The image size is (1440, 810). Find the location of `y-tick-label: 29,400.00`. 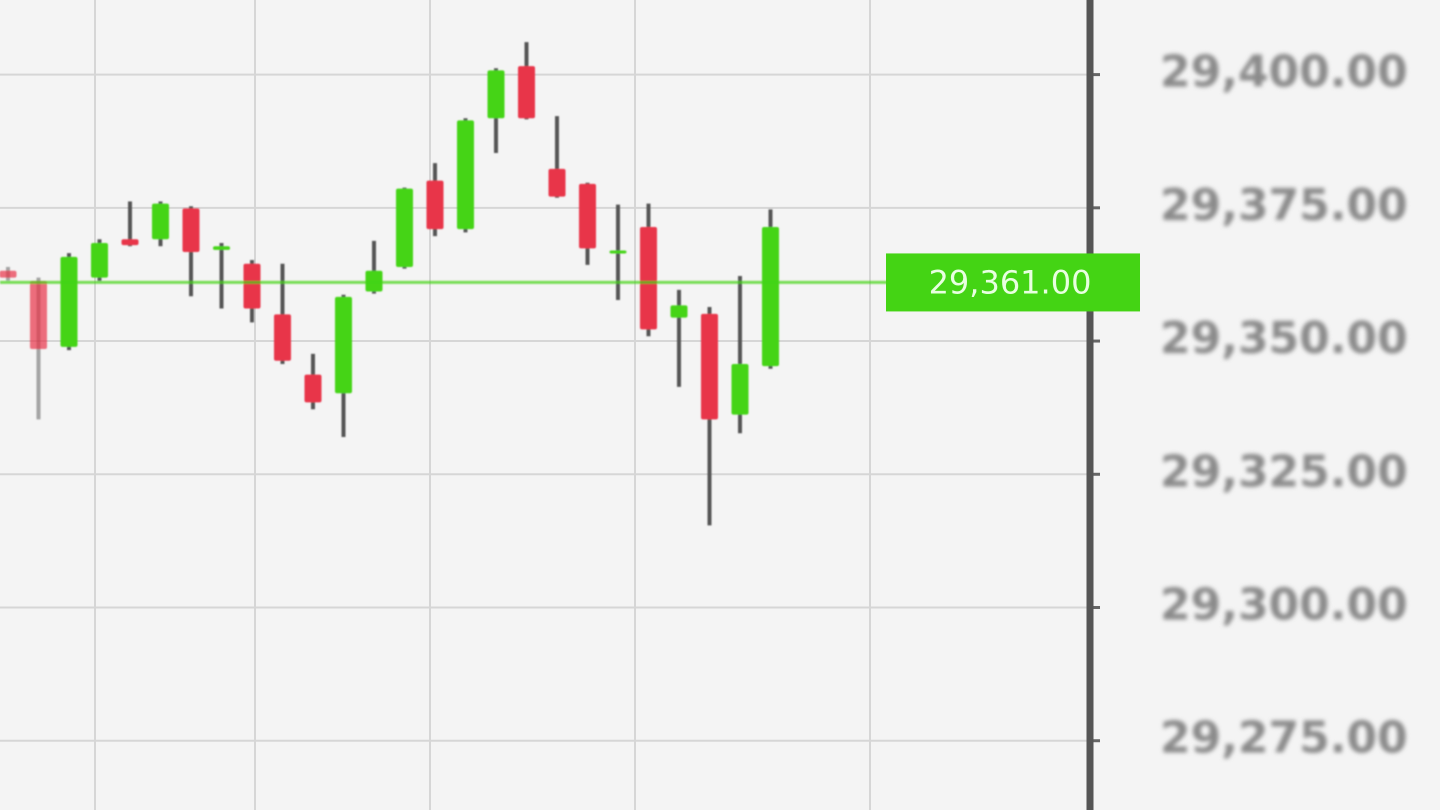

y-tick-label: 29,400.00 is located at coordinates (1284, 72).